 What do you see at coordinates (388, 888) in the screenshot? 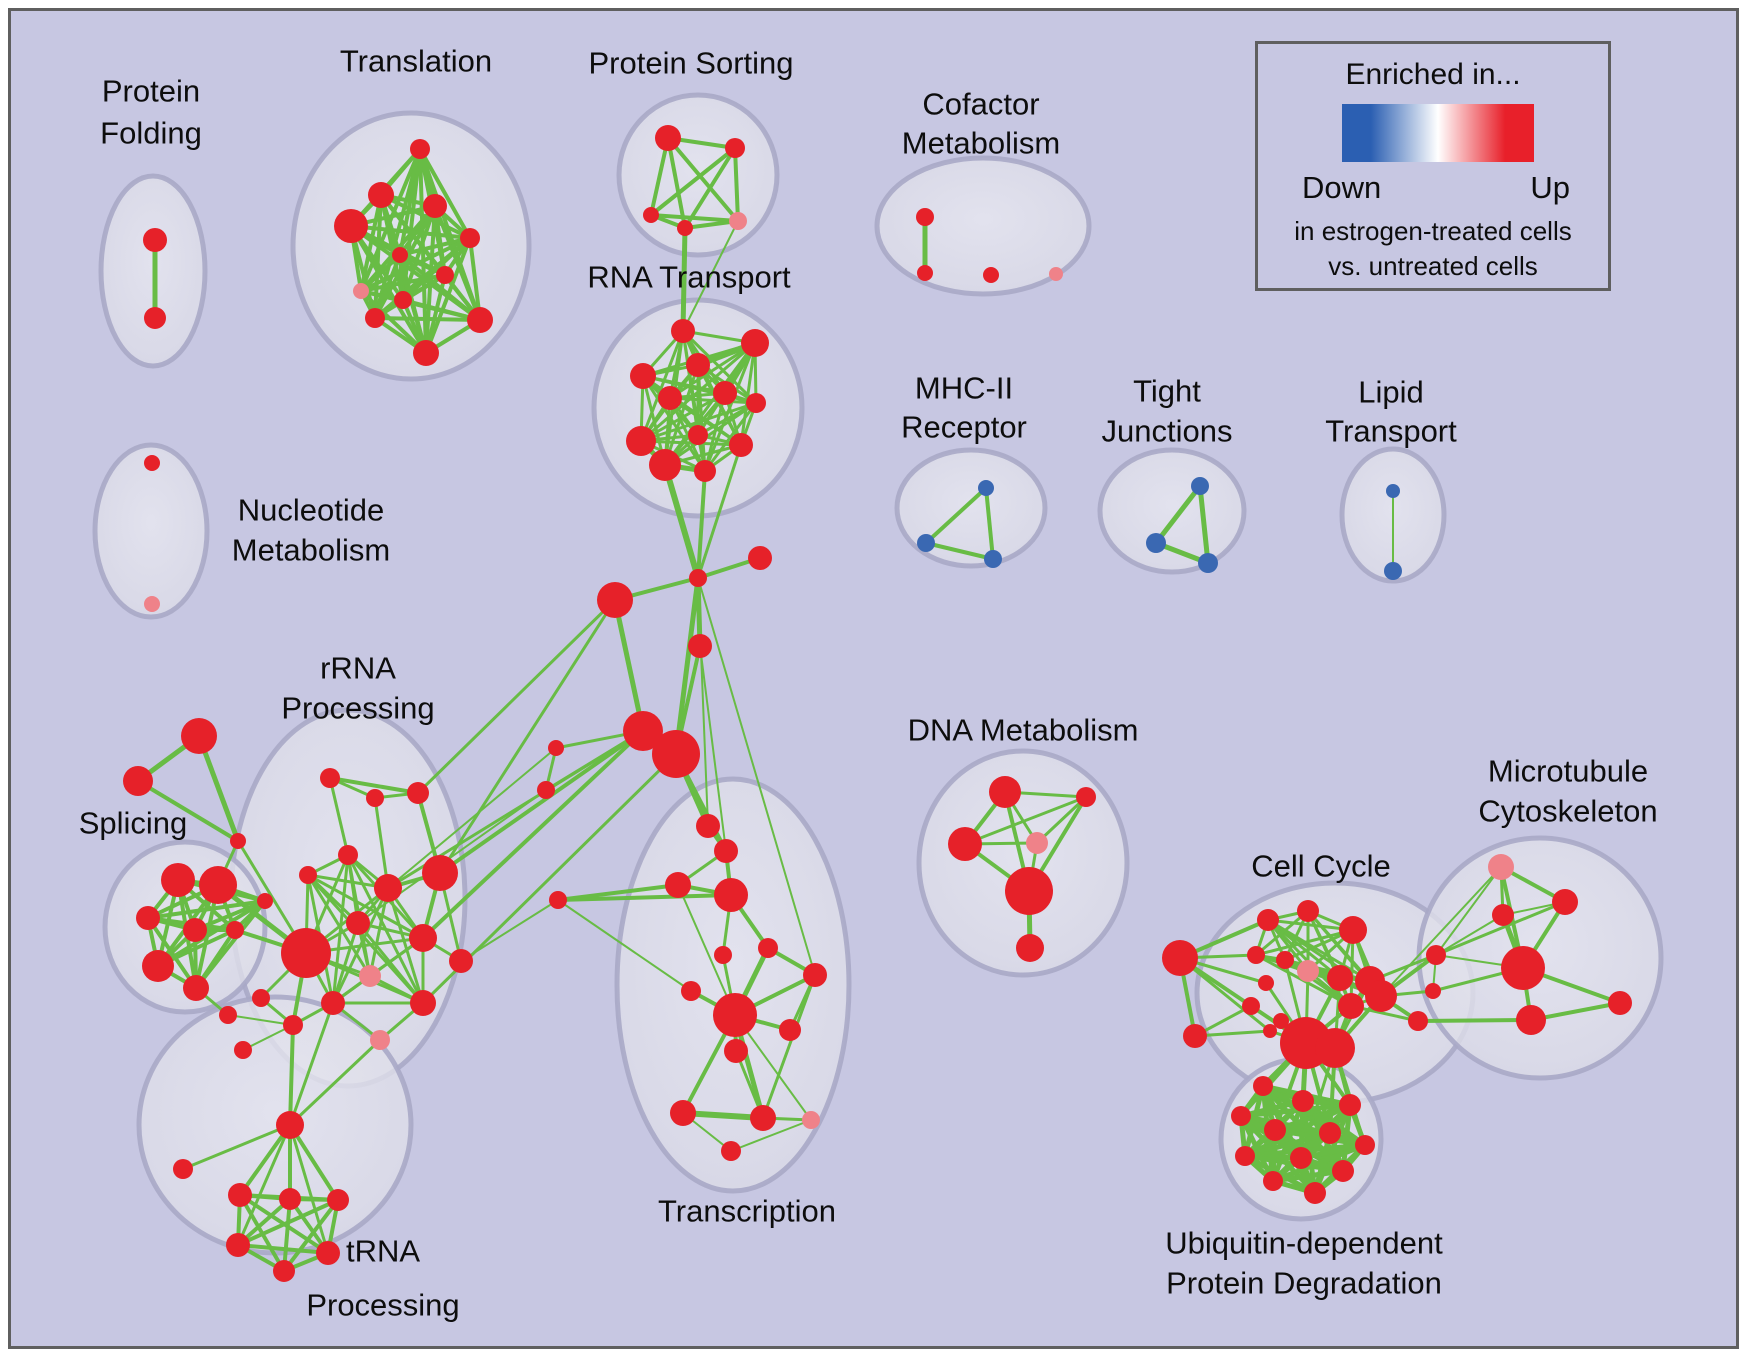
I see `network-node-R6` at bounding box center [388, 888].